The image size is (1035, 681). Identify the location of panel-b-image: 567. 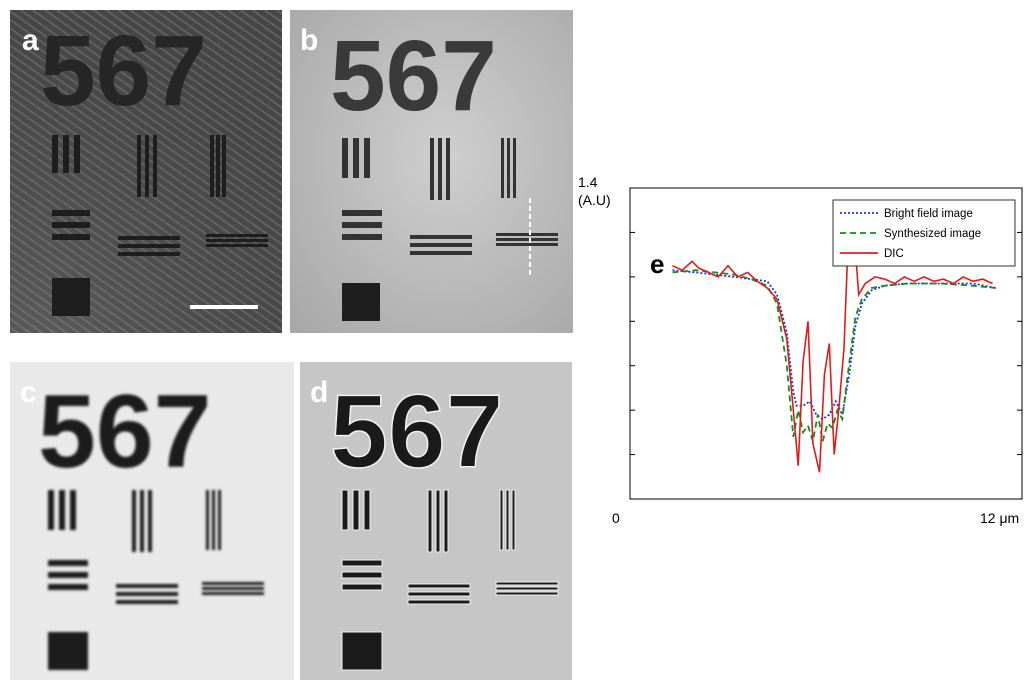
(431, 171).